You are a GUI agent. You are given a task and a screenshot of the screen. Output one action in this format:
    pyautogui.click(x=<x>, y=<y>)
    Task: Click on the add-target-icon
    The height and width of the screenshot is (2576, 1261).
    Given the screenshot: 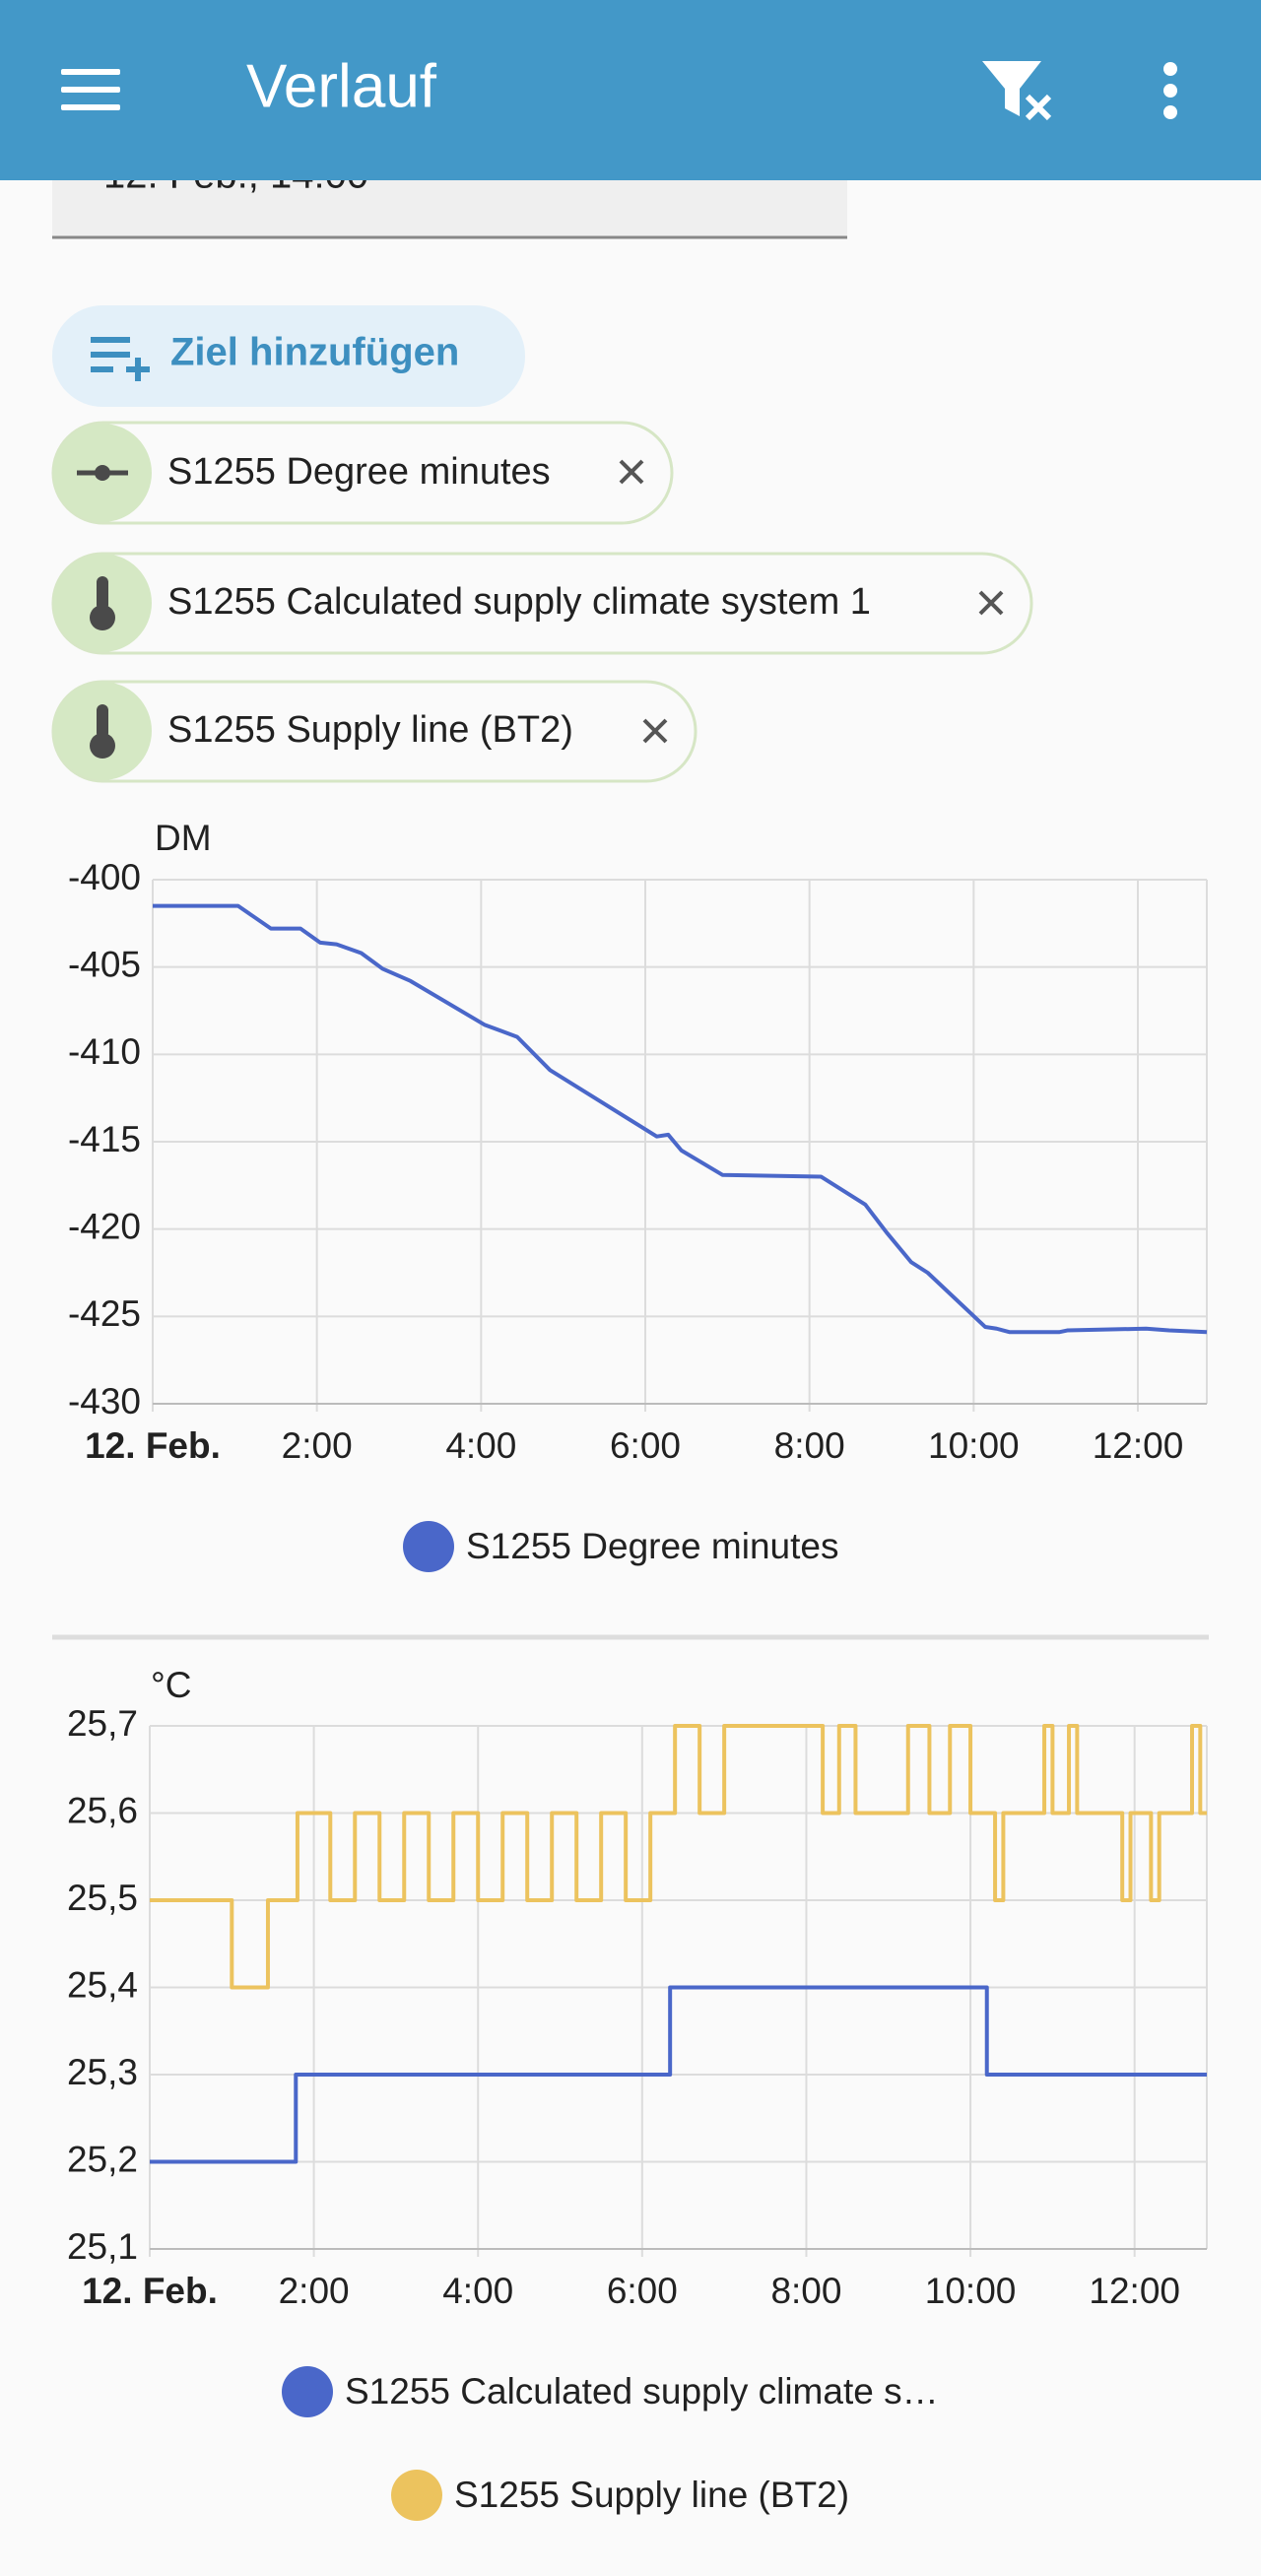 What is the action you would take?
    pyautogui.click(x=120, y=359)
    